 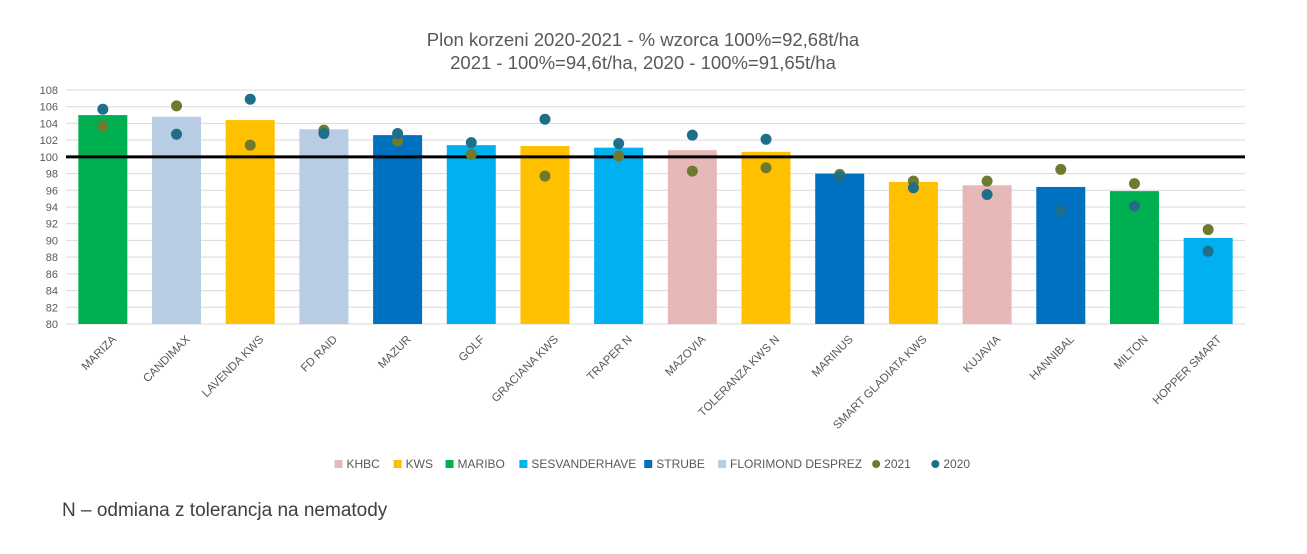 What do you see at coordinates (167, 359) in the screenshot?
I see `x-tick-label: CANDIMAX` at bounding box center [167, 359].